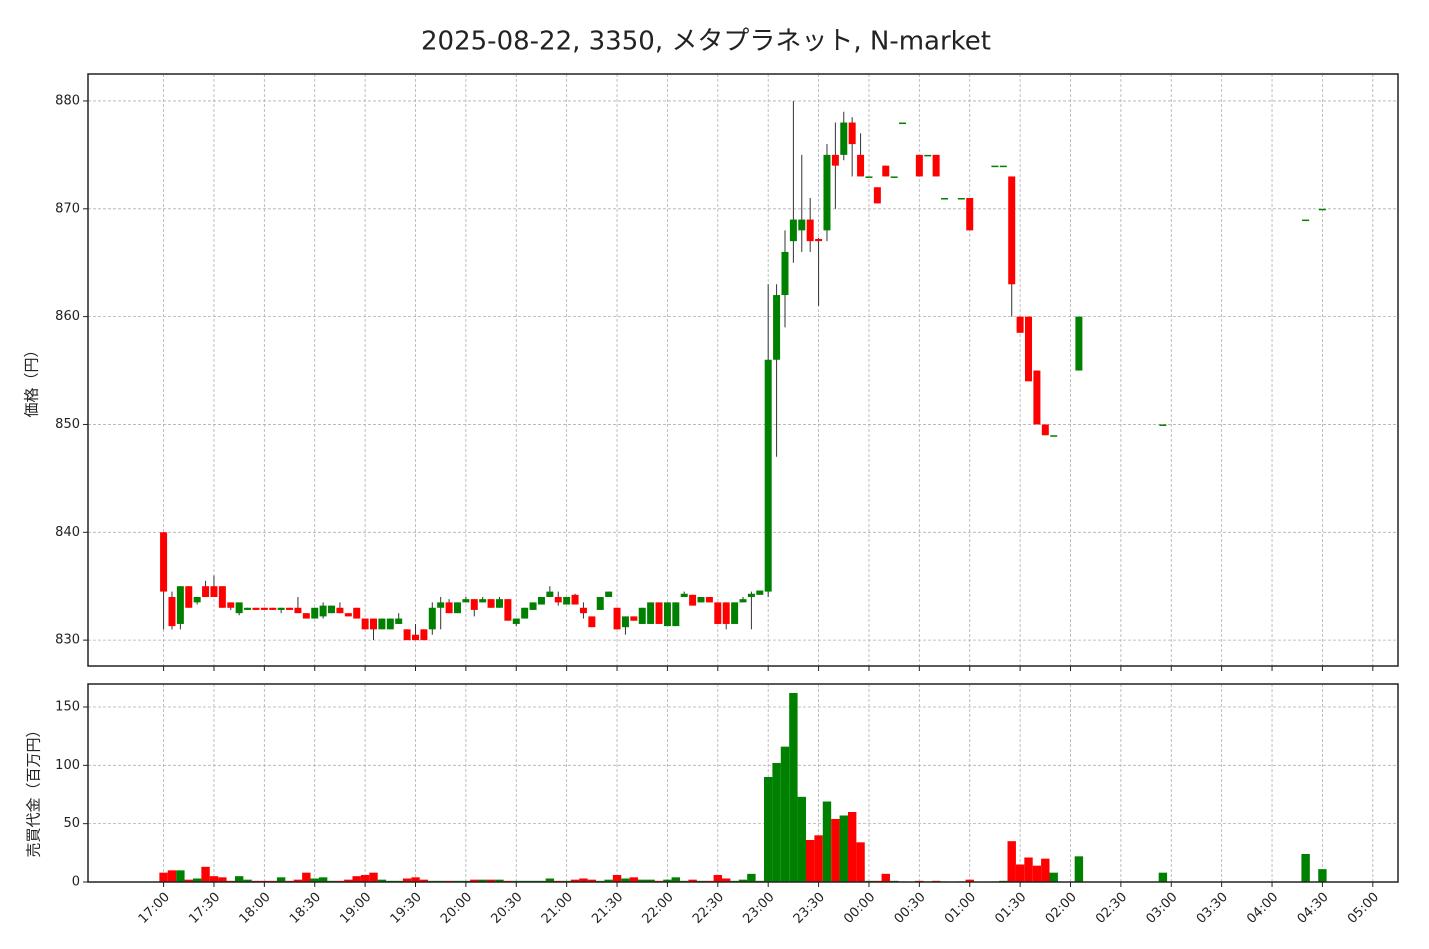  What do you see at coordinates (708, 908) in the screenshot?
I see `x-tick-label: 22:30` at bounding box center [708, 908].